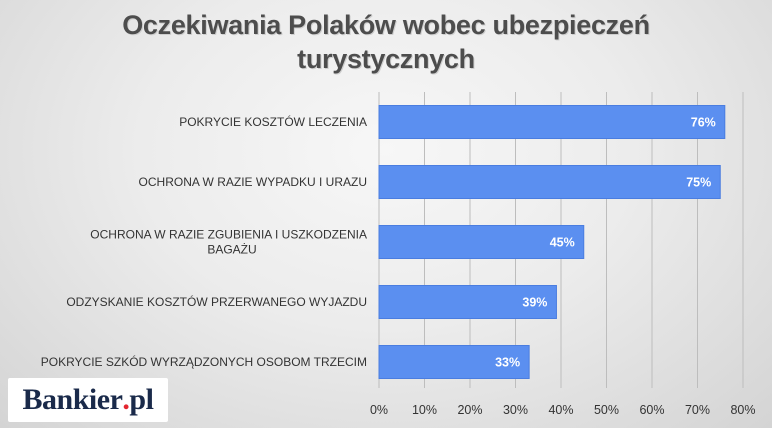  What do you see at coordinates (386, 59) in the screenshot?
I see `chart-title-line-2: turystycznych` at bounding box center [386, 59].